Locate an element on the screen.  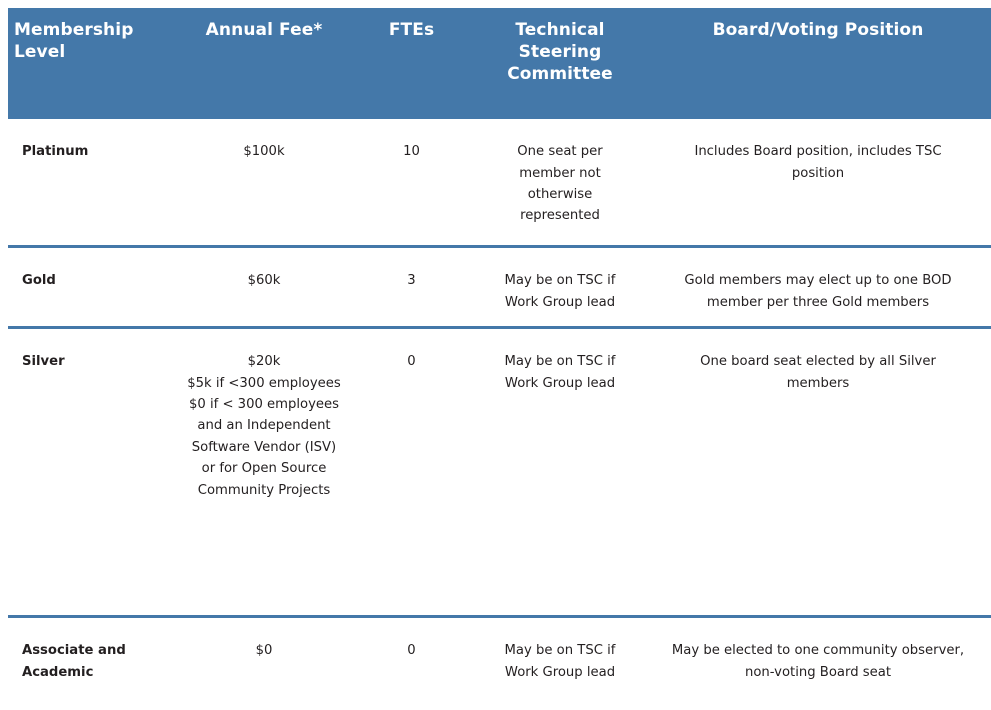
cell-annual-fee: $60k is located at coordinates (264, 288).